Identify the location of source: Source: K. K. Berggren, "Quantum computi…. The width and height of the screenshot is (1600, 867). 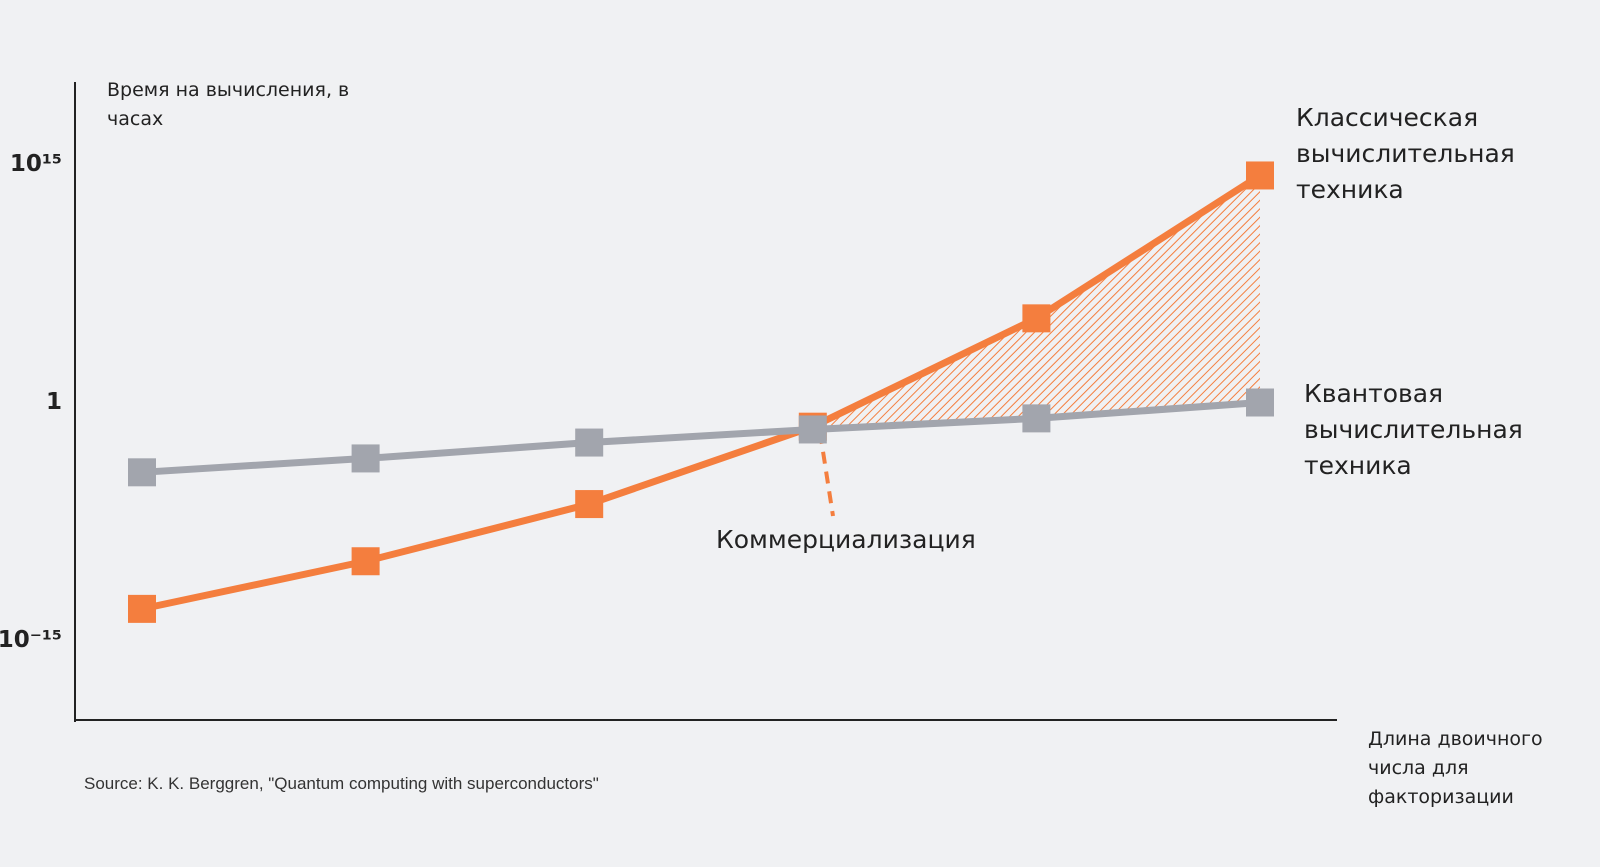
(341, 783).